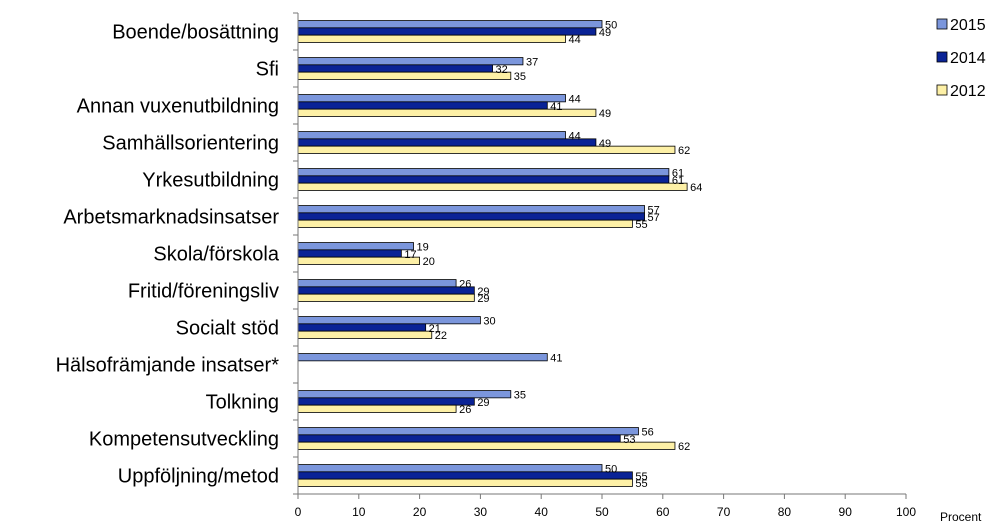  Describe the element at coordinates (216, 255) in the screenshot. I see `category-label: Skola/förskola` at that location.